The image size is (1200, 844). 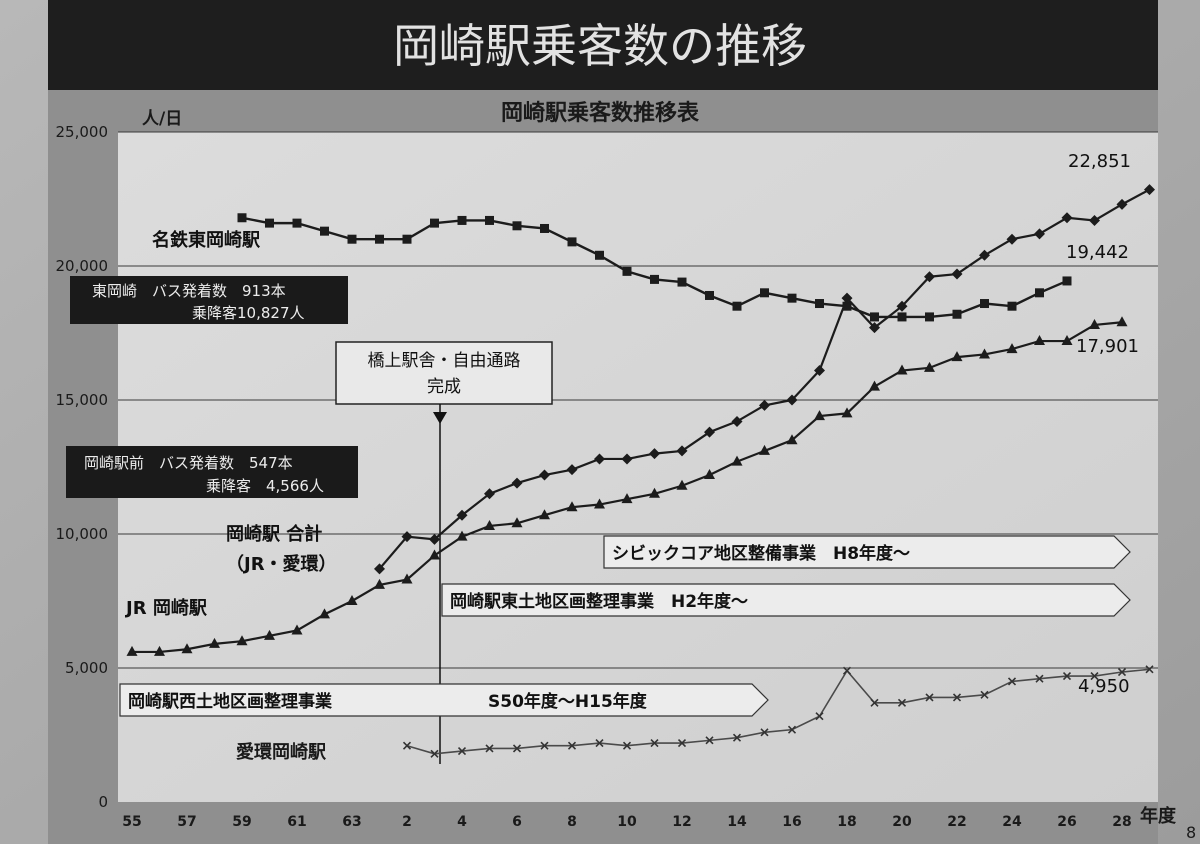 I want to click on y-tick-label: 0, so click(x=103, y=802).